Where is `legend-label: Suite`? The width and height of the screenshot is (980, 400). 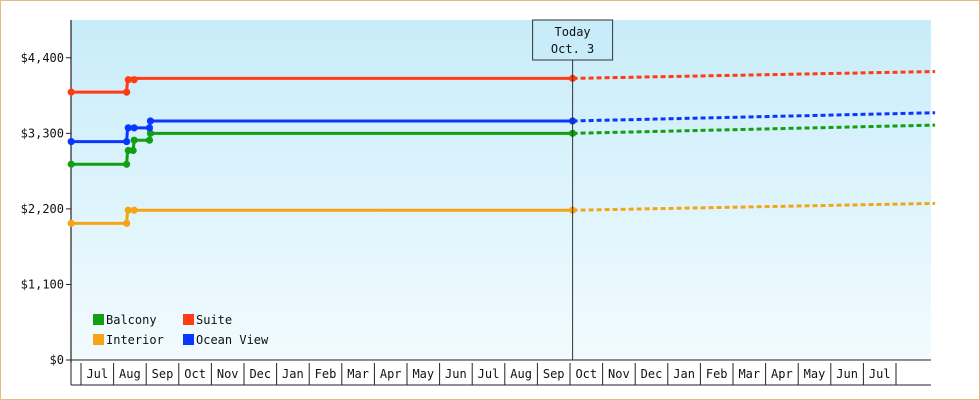
legend-label: Suite is located at coordinates (214, 320).